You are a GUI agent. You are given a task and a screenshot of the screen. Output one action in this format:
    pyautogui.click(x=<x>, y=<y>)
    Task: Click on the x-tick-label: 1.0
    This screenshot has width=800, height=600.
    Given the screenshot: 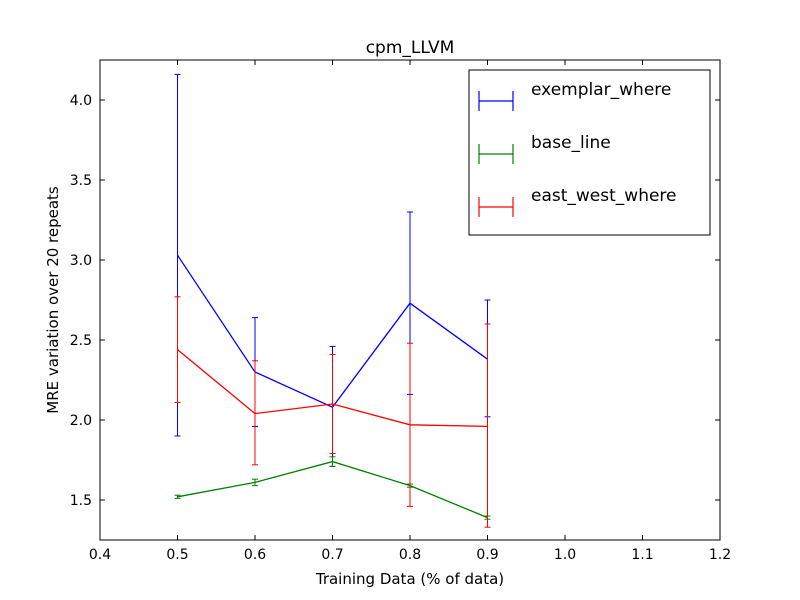 What is the action you would take?
    pyautogui.click(x=565, y=555)
    